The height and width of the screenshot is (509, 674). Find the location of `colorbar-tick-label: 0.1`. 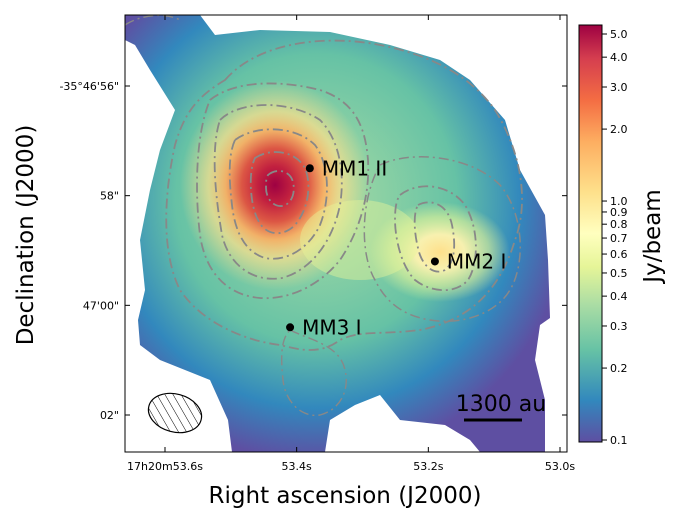

colorbar-tick-label: 0.1 is located at coordinates (619, 440).